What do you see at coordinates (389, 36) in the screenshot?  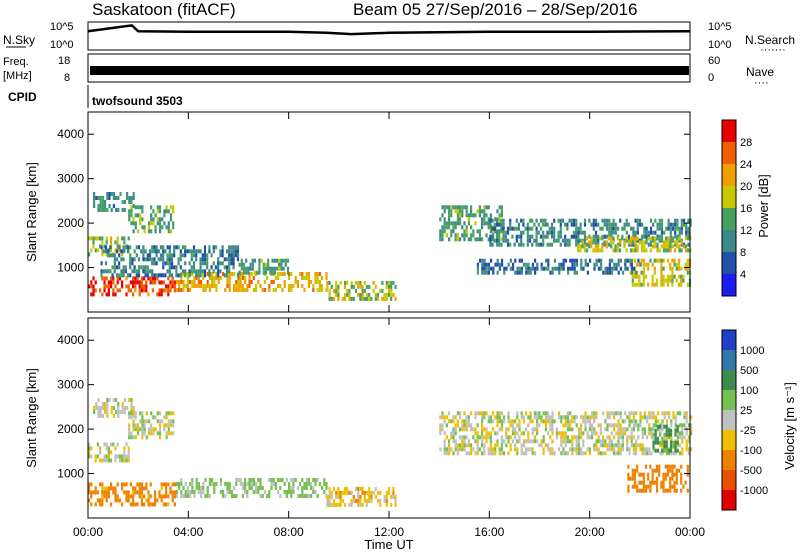 I see `nsky-frame` at bounding box center [389, 36].